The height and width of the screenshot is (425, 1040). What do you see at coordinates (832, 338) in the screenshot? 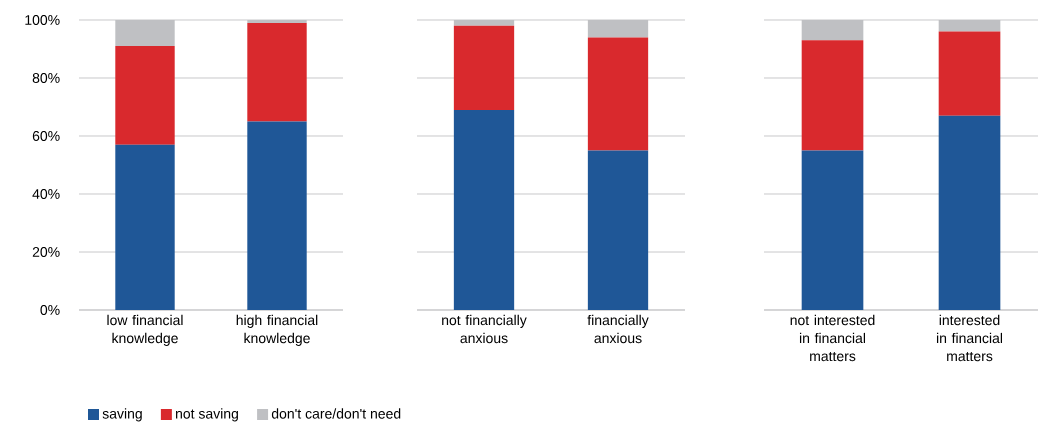
I see `x-tick-label: not interested in financial matters` at bounding box center [832, 338].